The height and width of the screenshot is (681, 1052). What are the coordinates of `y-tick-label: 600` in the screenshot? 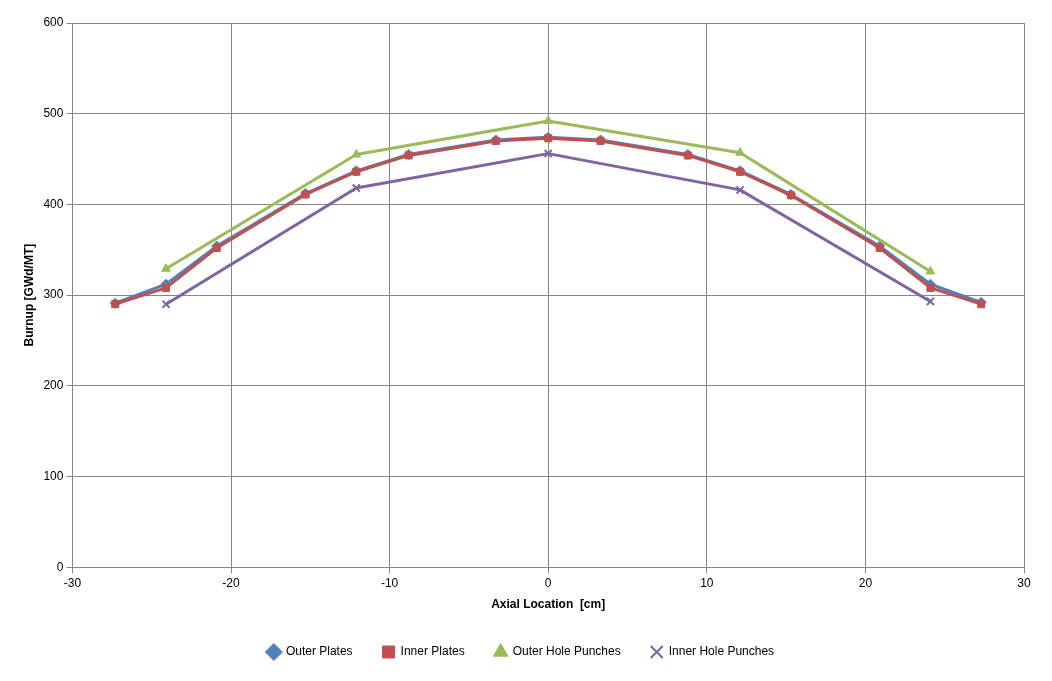 It's located at (53, 22).